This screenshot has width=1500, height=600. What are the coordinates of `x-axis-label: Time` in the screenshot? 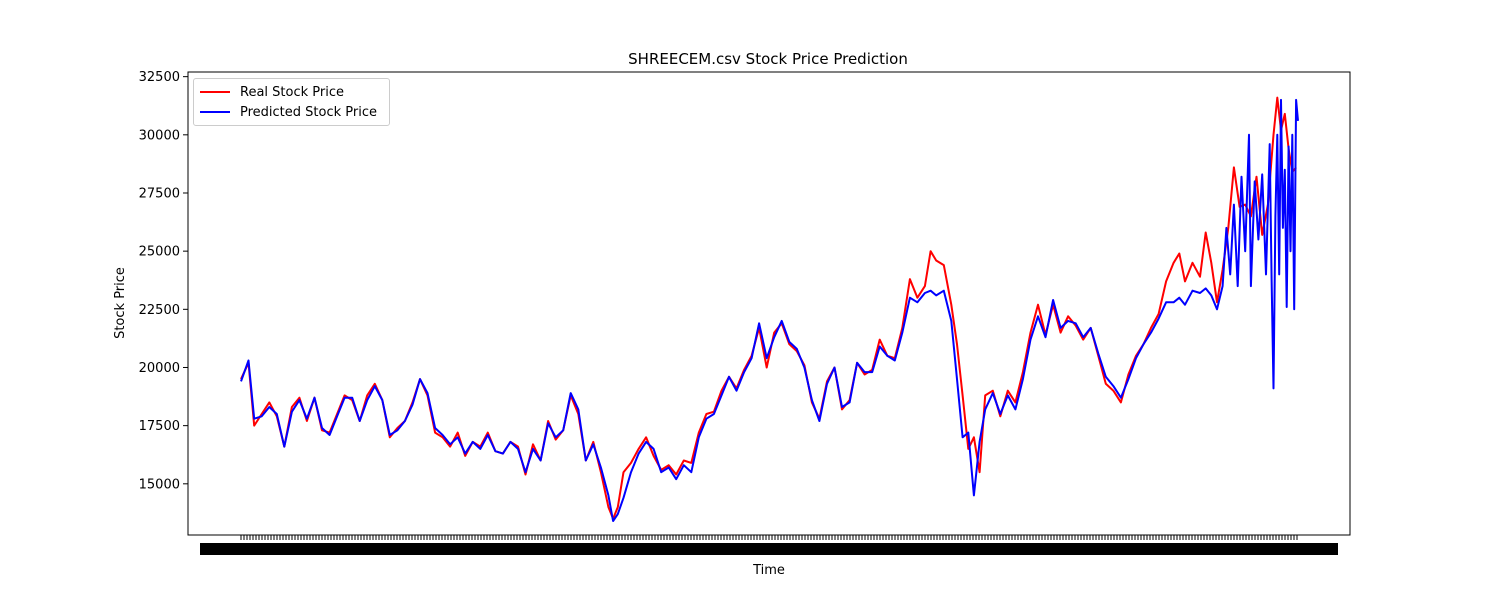 It's located at (768, 570).